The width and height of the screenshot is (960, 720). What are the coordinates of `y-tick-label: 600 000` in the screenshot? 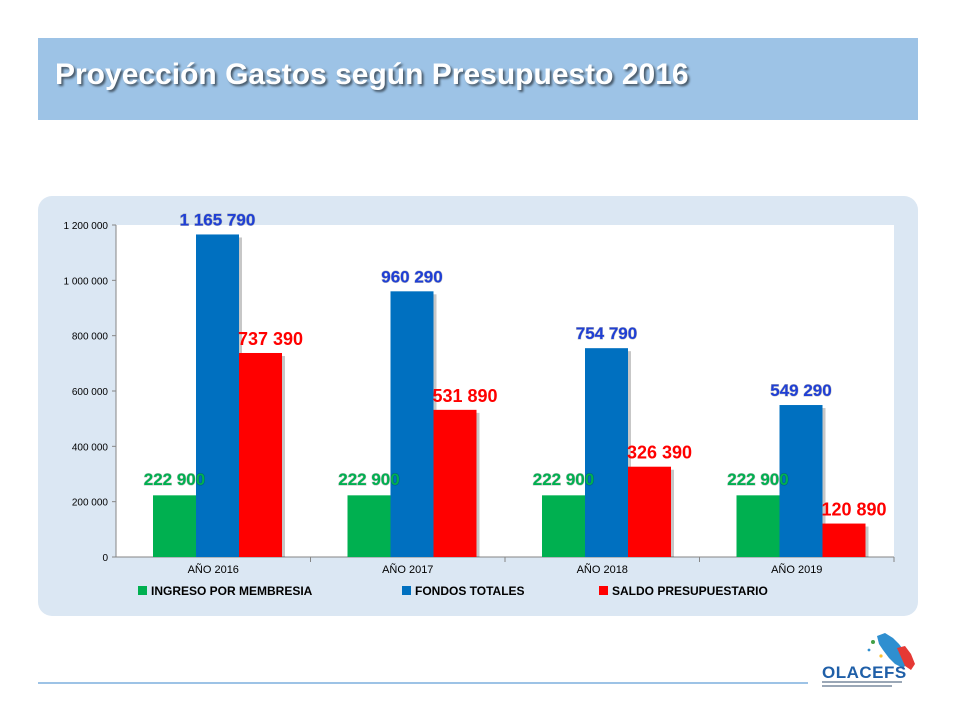 It's located at (90, 392).